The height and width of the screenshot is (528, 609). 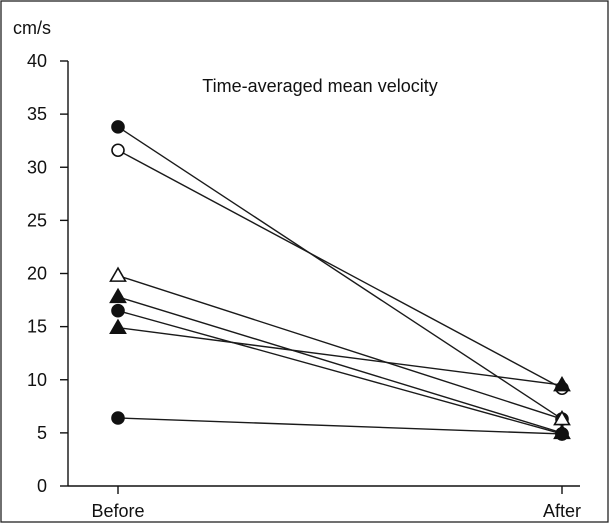 I want to click on y-tick-label: 30, so click(x=37, y=167).